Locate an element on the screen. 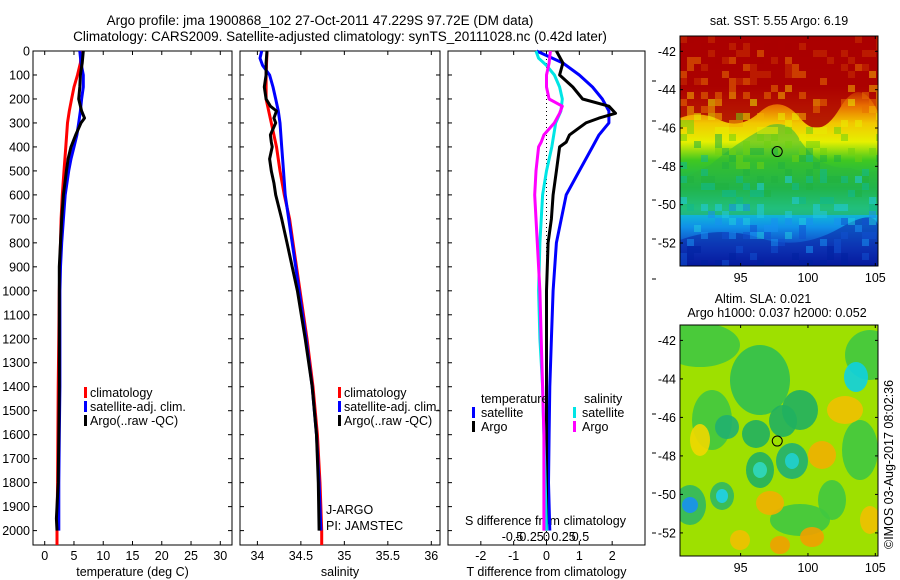 The height and width of the screenshot is (580, 900). legend-group-title: salinity is located at coordinates (603, 399).